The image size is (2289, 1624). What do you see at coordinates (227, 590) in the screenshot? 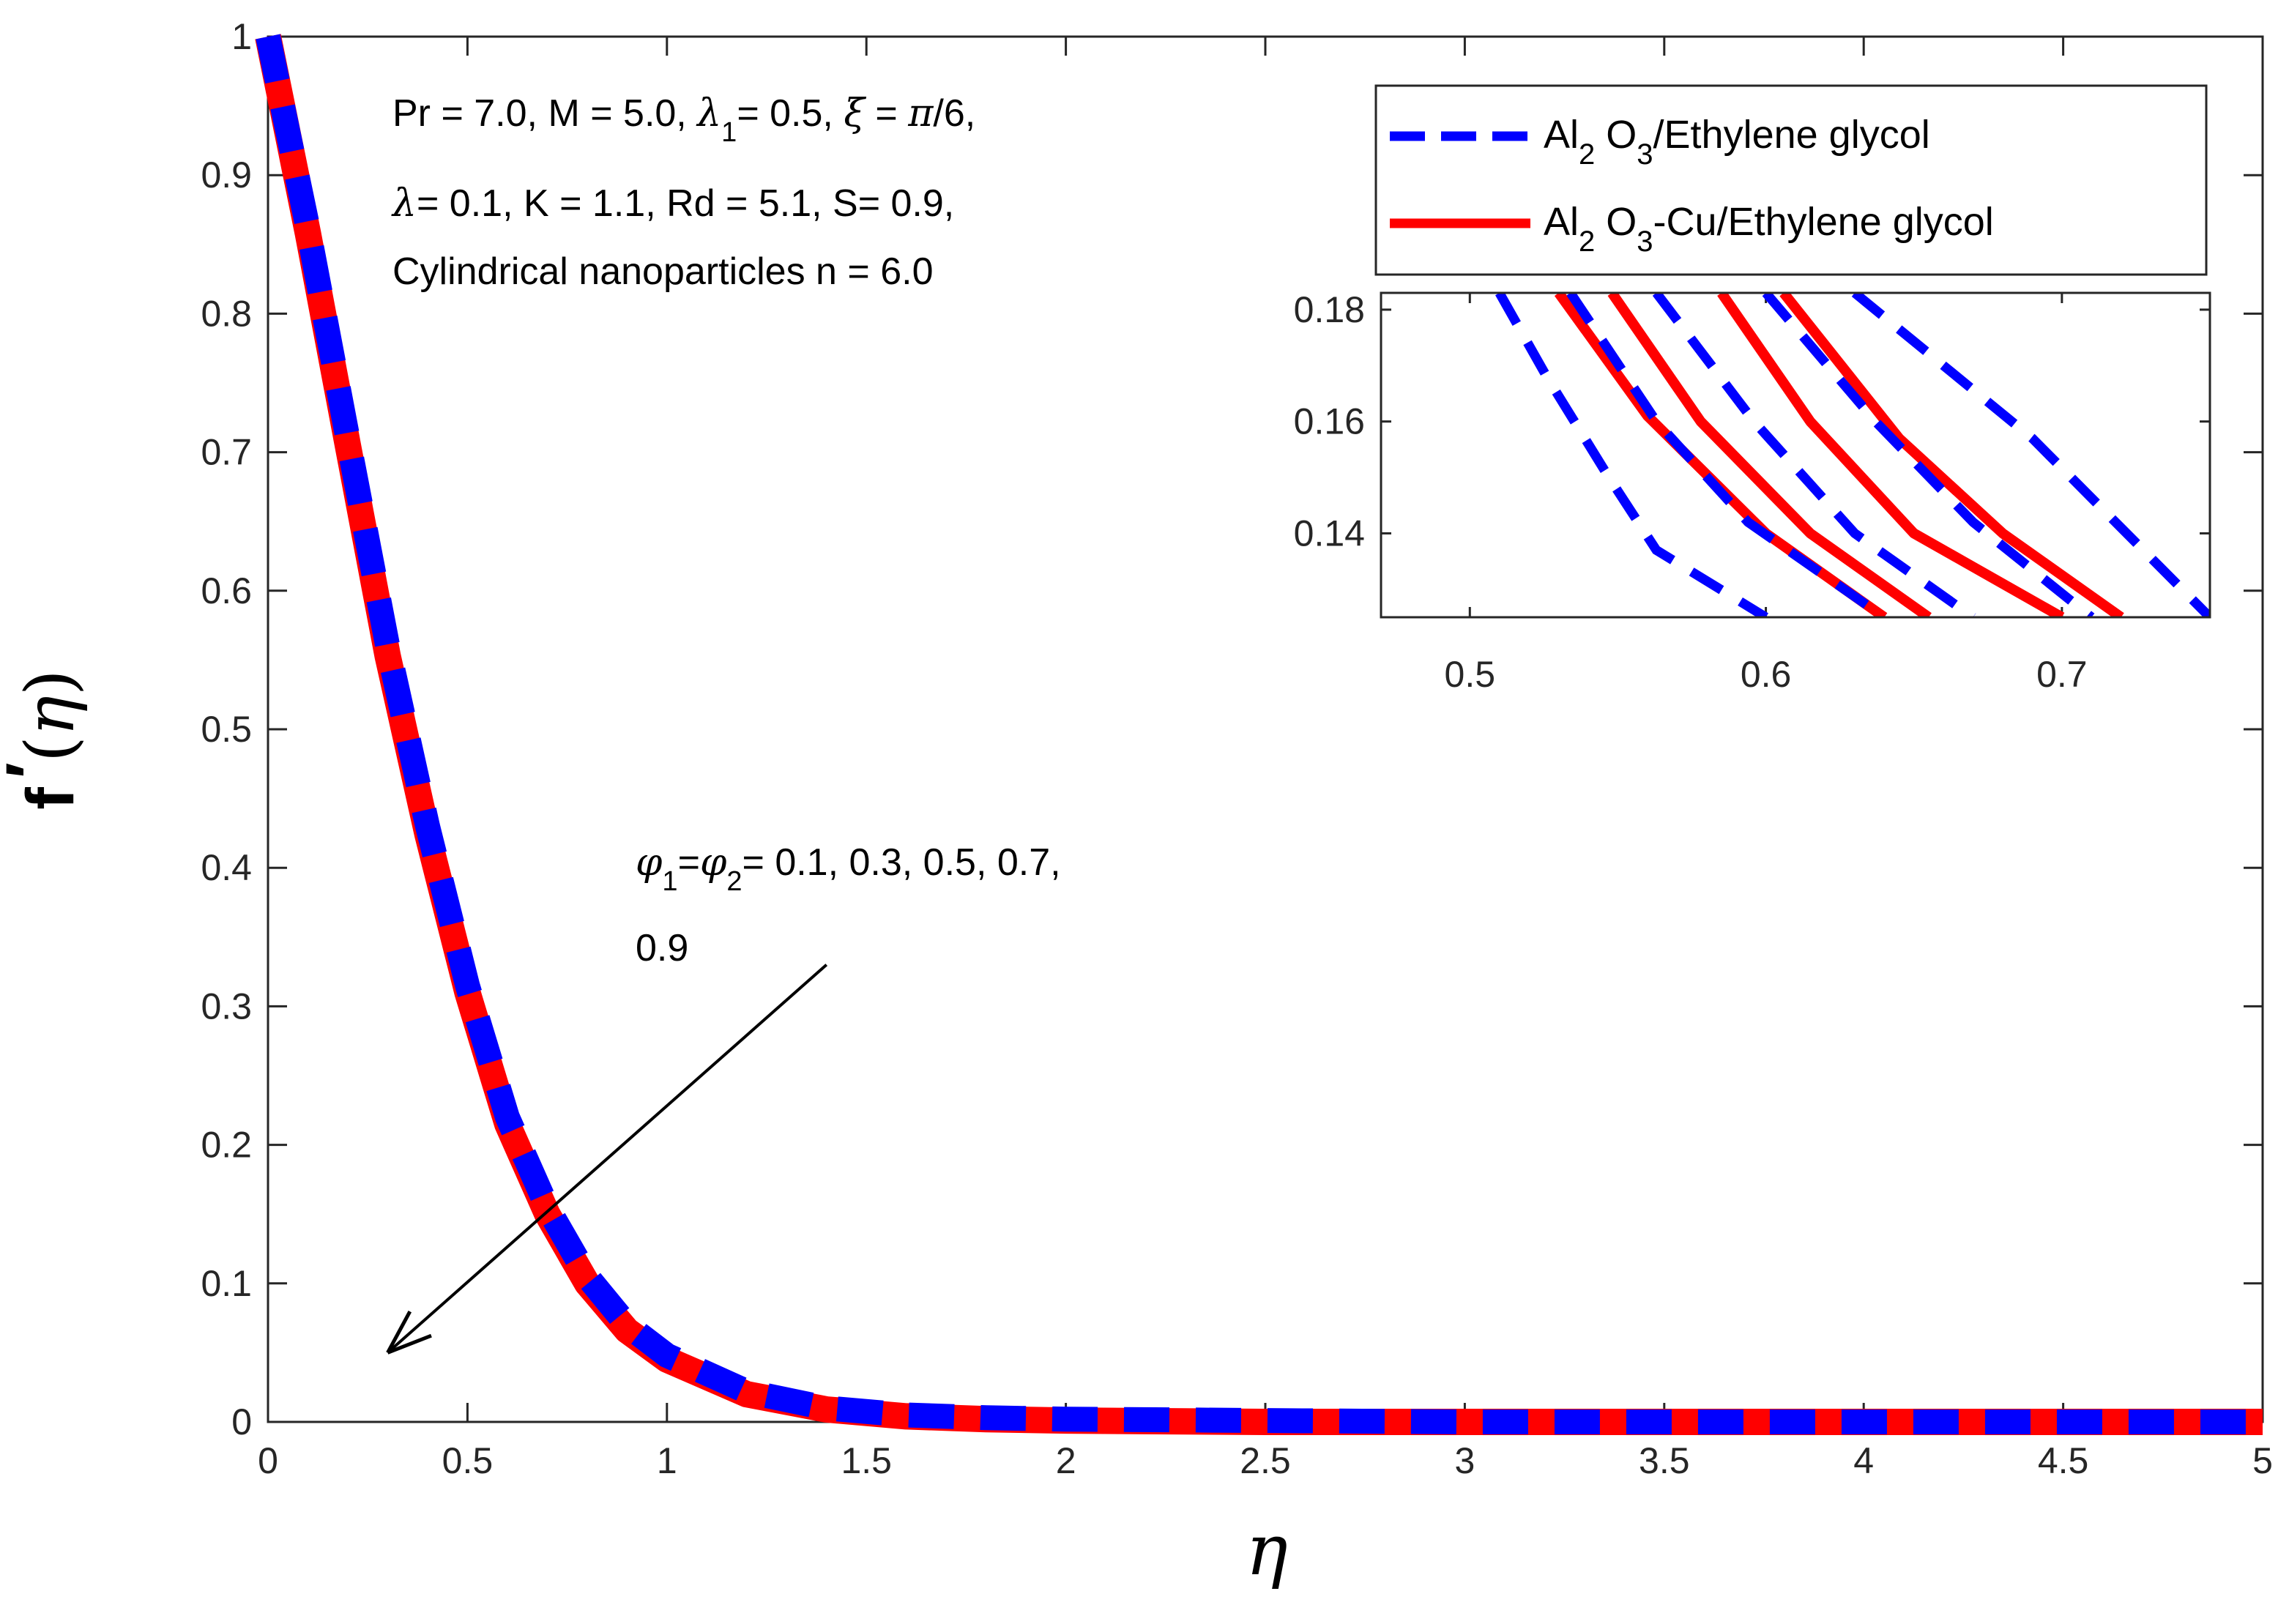
I see `y-tick-label: 0.6` at bounding box center [227, 590].